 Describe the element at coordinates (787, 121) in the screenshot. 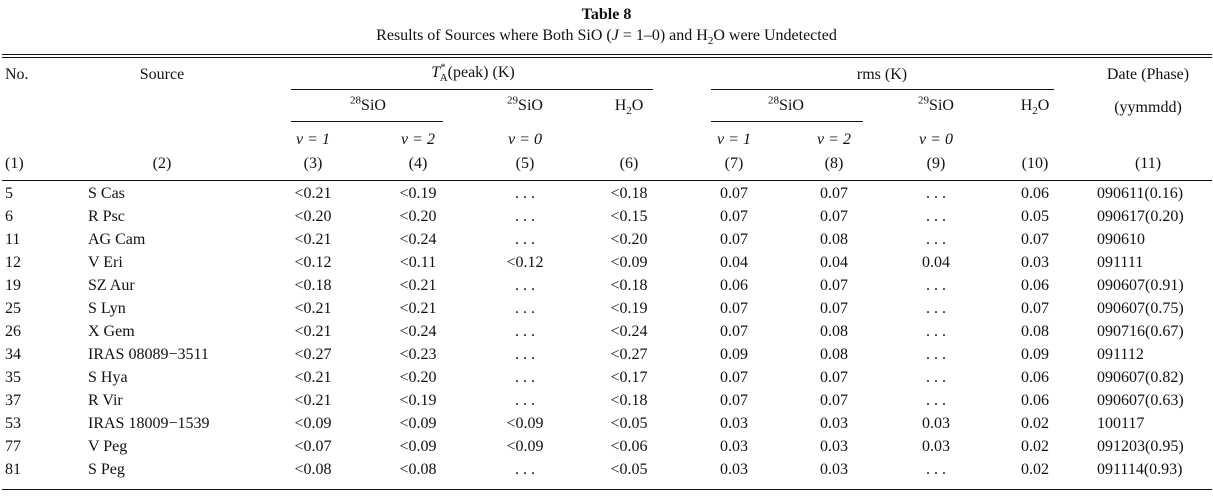

I see `rms-sio28-rule` at that location.